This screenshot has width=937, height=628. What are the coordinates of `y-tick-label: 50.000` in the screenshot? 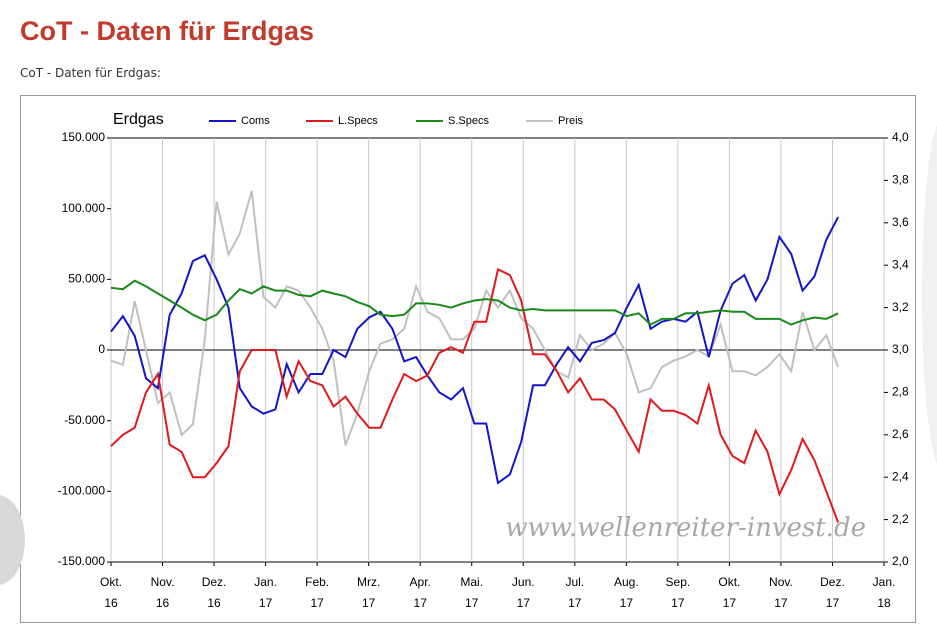 It's located at (86, 279).